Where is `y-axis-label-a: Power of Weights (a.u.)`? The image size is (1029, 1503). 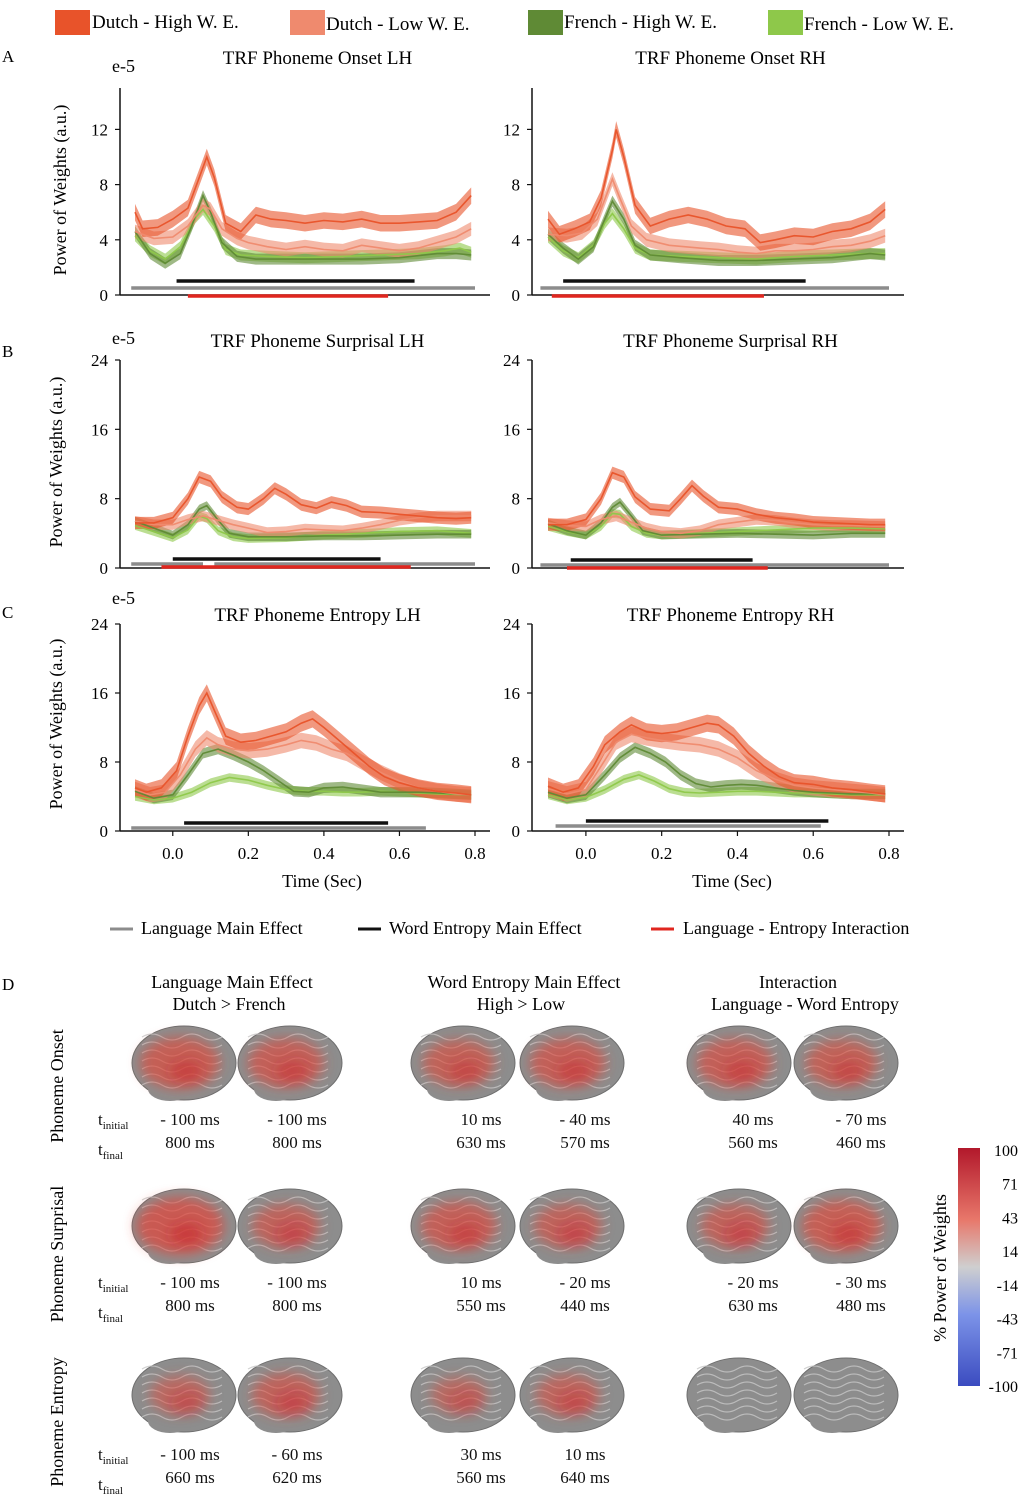 y-axis-label-a: Power of Weights (a.u.) is located at coordinates (60, 190).